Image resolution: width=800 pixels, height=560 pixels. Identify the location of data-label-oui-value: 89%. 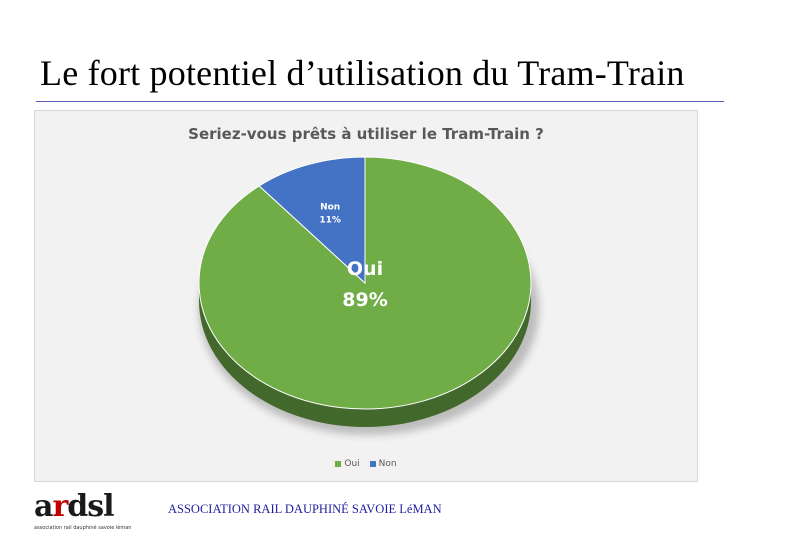
(364, 300).